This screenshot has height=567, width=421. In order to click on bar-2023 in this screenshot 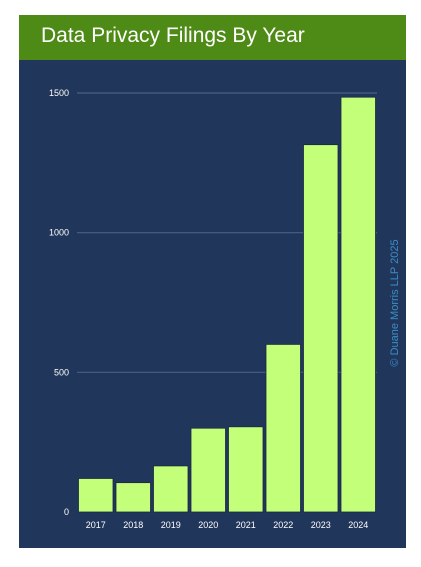, I will do `click(321, 328)`.